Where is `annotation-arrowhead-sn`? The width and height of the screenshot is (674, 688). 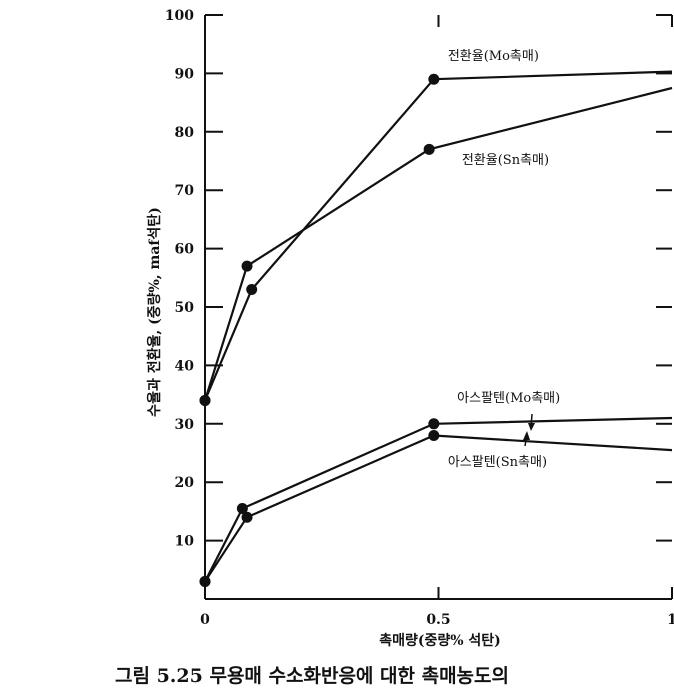
annotation-arrowhead-sn is located at coordinates (526, 435).